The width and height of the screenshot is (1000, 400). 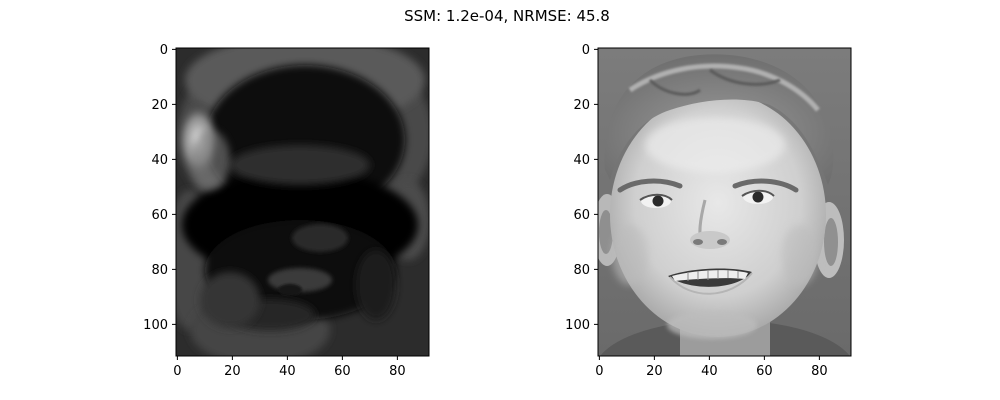 I want to click on right-y-tick-label: 60, so click(x=581, y=215).